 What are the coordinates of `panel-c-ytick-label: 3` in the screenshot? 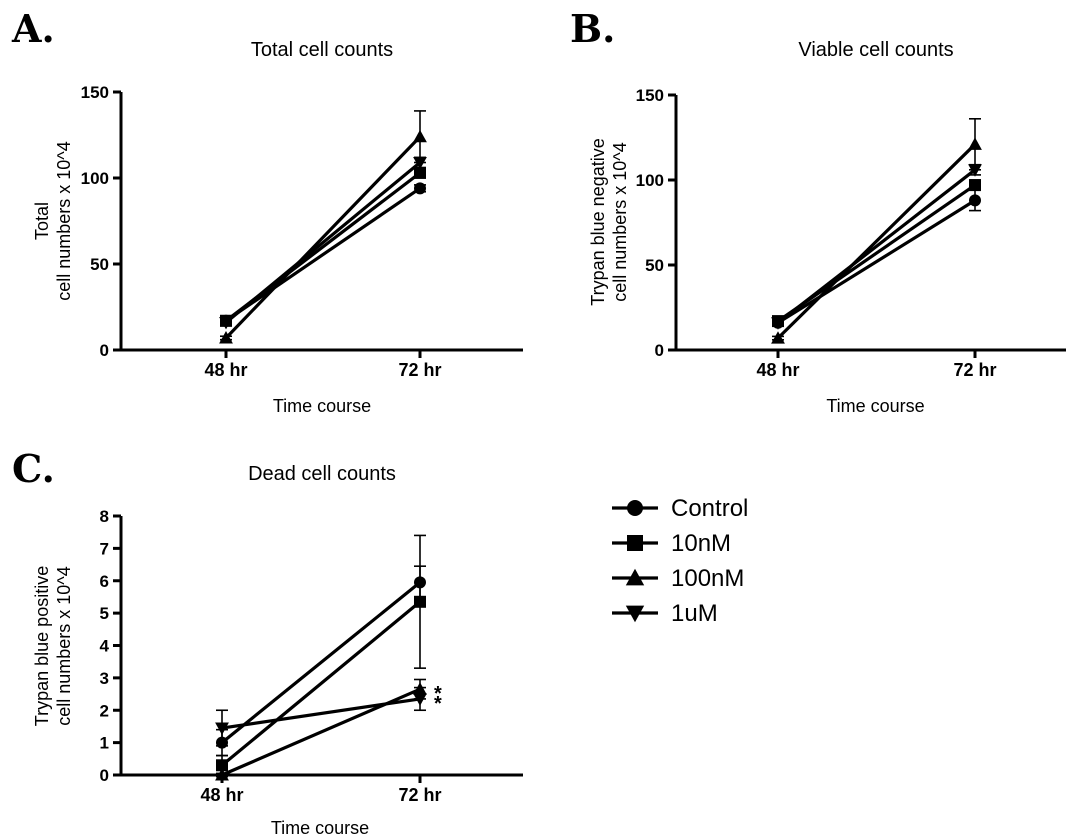 It's located at (104, 678).